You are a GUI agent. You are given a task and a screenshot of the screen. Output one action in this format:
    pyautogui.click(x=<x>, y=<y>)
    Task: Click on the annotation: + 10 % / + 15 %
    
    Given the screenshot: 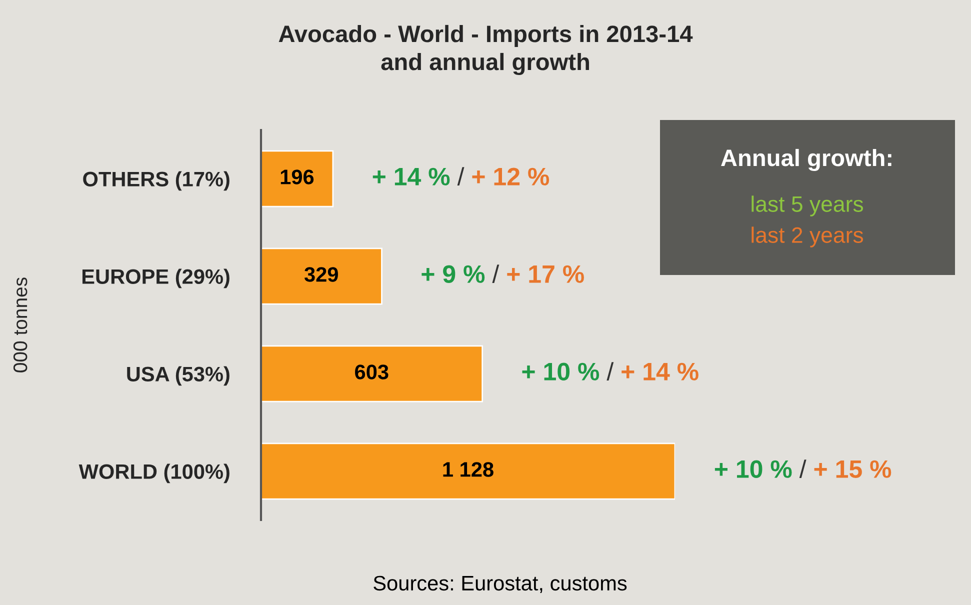 What is the action you would take?
    pyautogui.click(x=803, y=469)
    